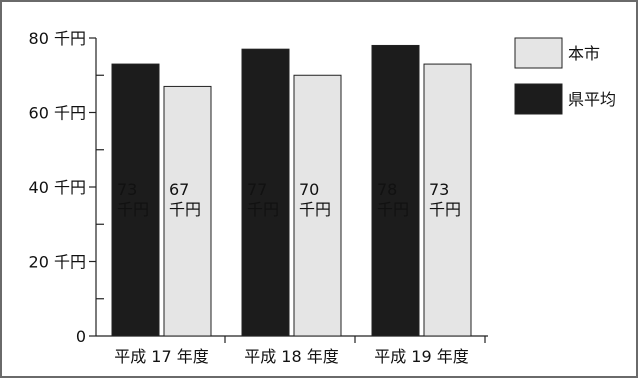 The image size is (638, 378). What do you see at coordinates (81, 336) in the screenshot?
I see `y-tick-label: 0` at bounding box center [81, 336].